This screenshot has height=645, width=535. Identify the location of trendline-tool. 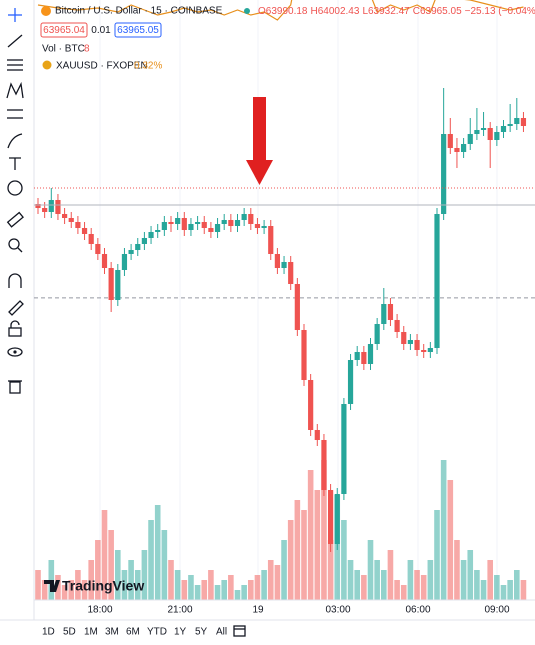
(15, 41).